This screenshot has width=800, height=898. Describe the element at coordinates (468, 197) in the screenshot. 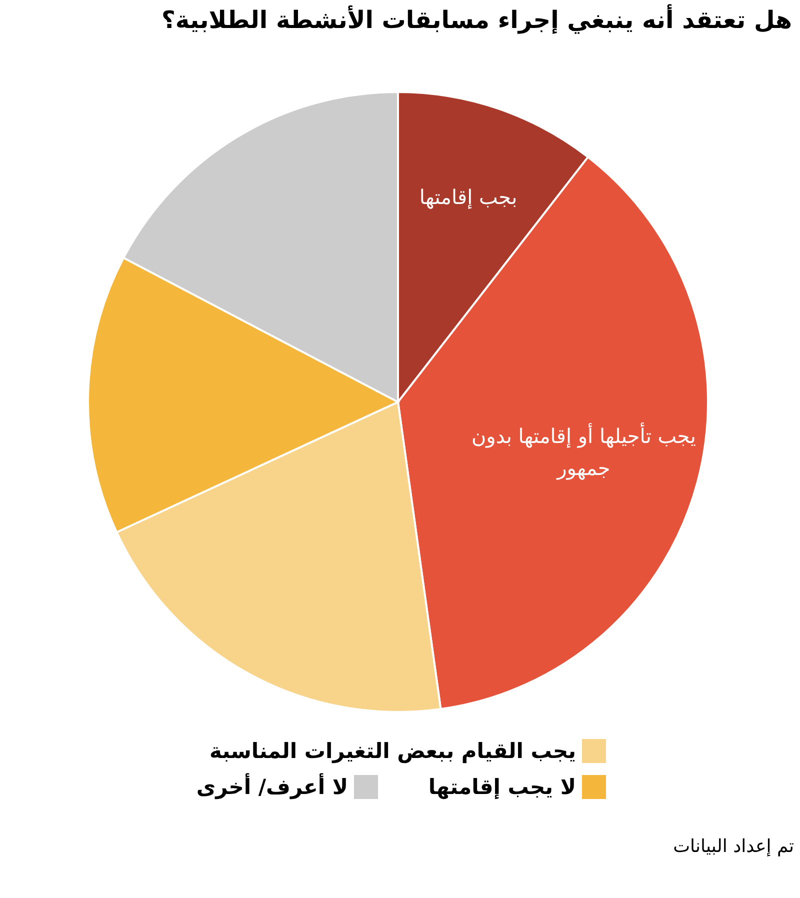

I see `slice-label: بجب إقامتها` at that location.